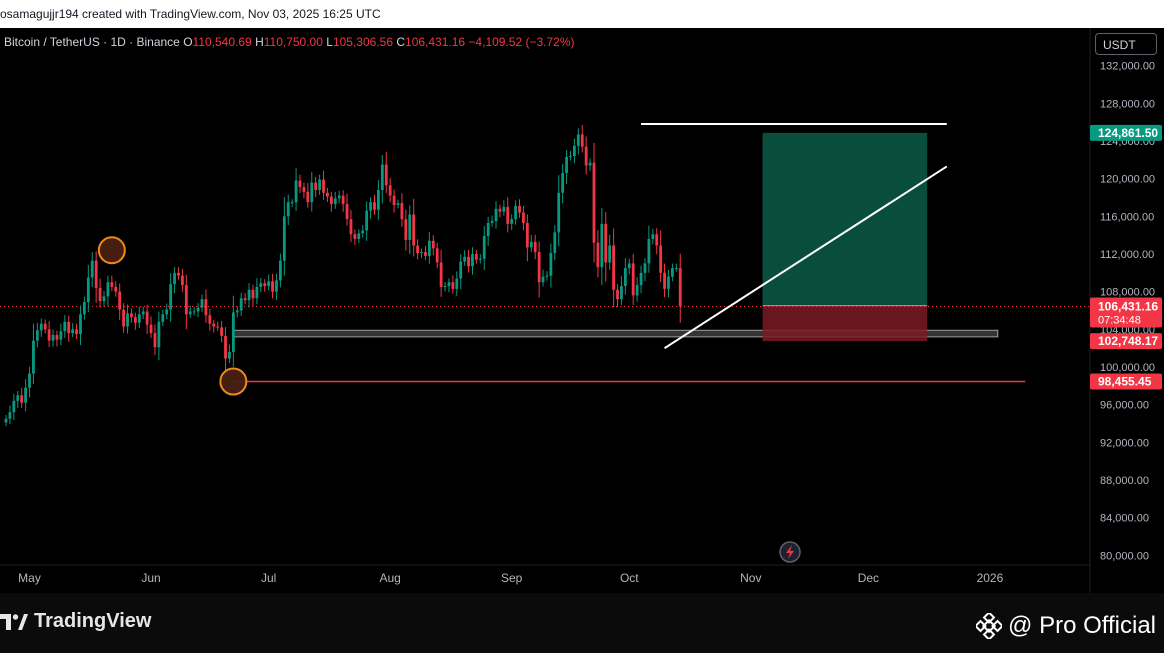 Image resolution: width=1164 pixels, height=653 pixels. I want to click on y-tick-label: 100,000.00, so click(1127, 368).